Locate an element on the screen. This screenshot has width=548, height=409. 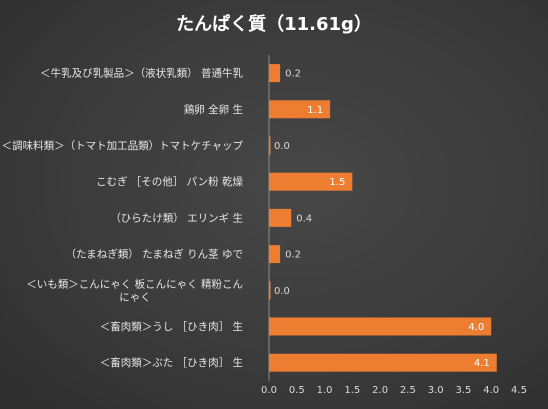
category-label: 鶏卵 全卵 生 is located at coordinates (213, 109).